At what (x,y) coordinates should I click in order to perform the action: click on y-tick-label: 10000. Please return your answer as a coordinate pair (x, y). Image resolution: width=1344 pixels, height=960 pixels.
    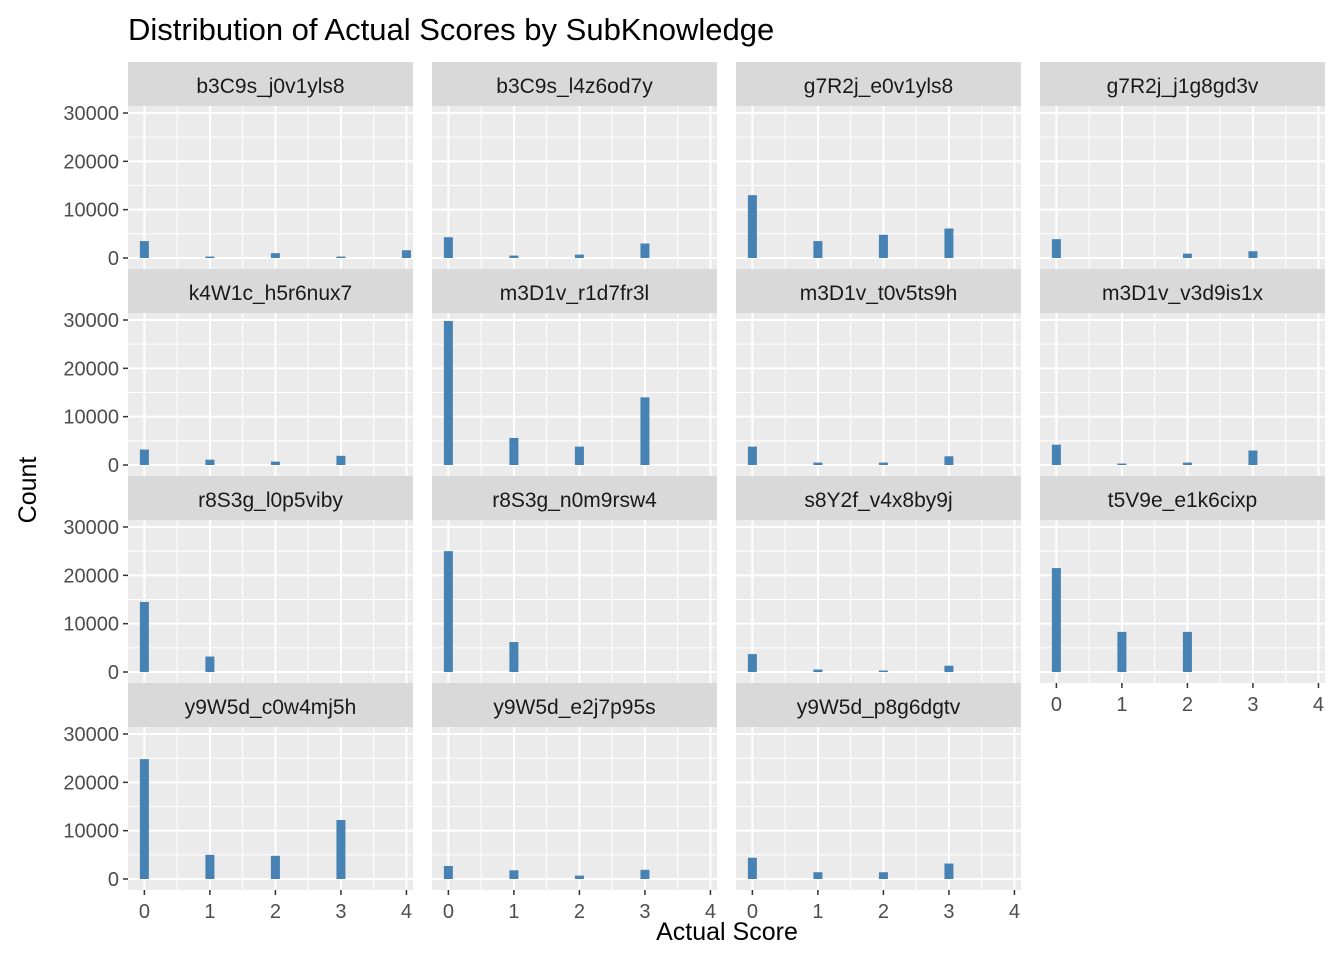
    Looking at the image, I should click on (91, 832).